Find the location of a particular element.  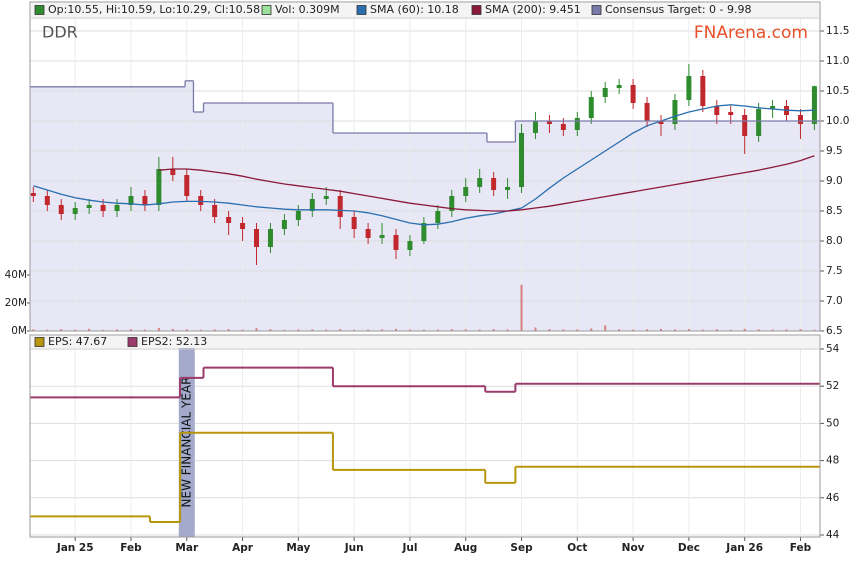

y-tick-label: 9.0 is located at coordinates (834, 181).